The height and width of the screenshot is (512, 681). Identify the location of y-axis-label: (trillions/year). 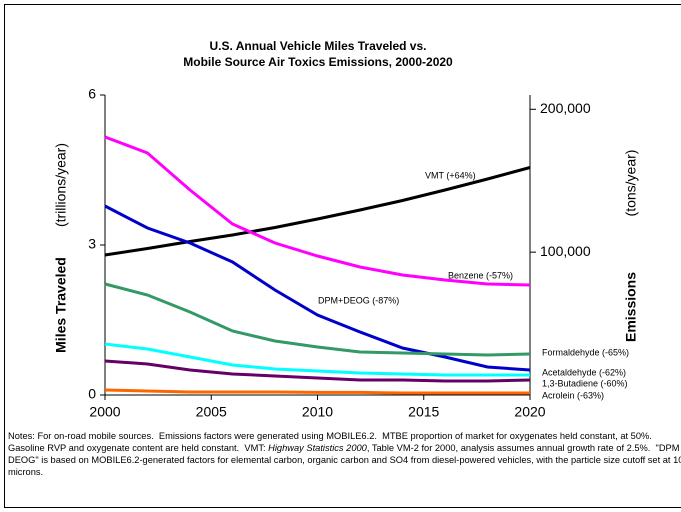
(61, 185).